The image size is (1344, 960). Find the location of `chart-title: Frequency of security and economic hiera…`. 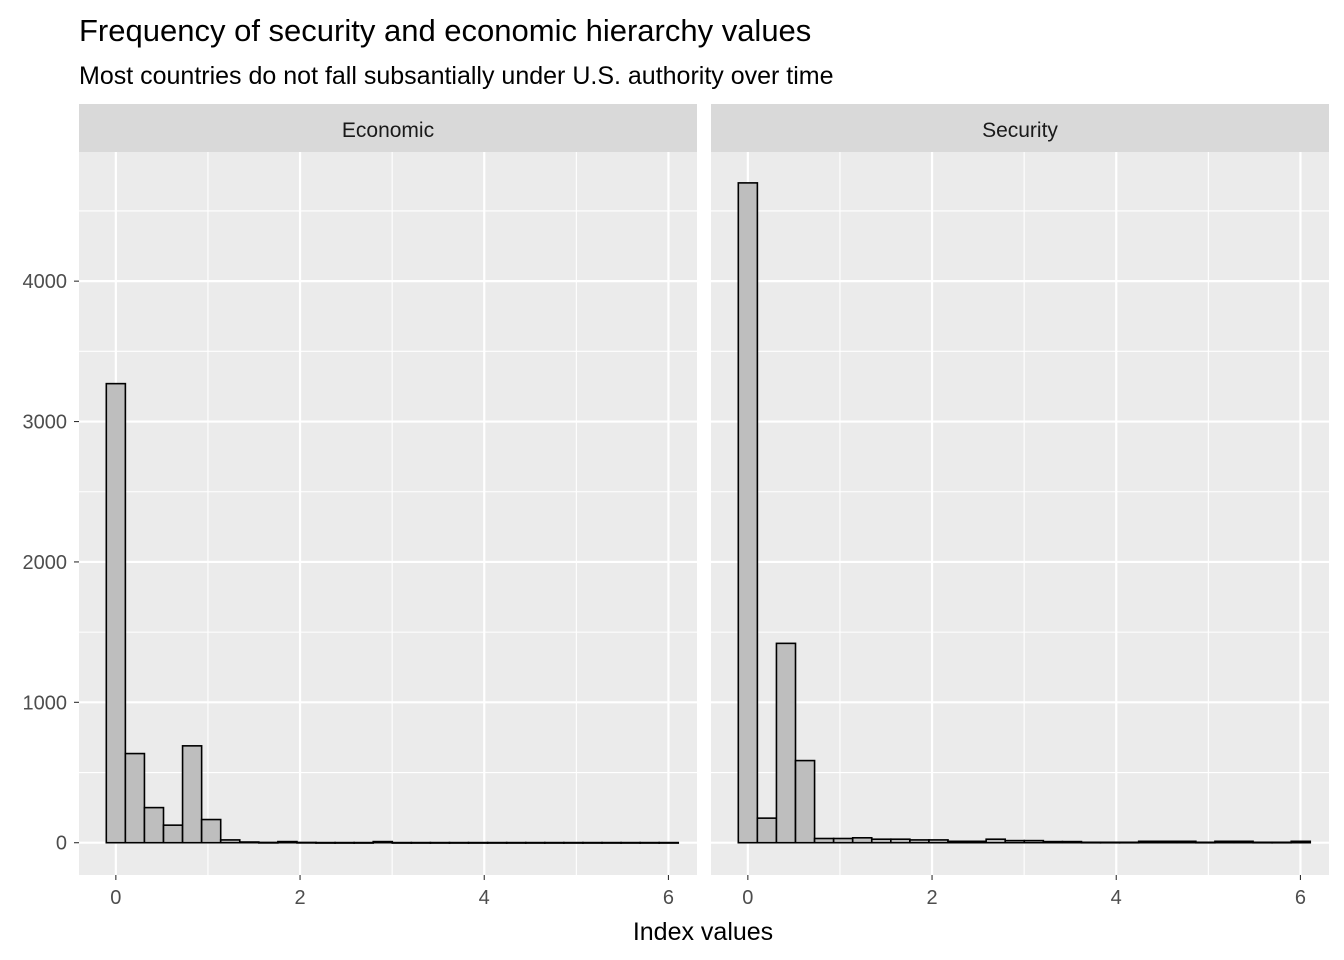

chart-title: Frequency of security and economic hiera… is located at coordinates (445, 30).